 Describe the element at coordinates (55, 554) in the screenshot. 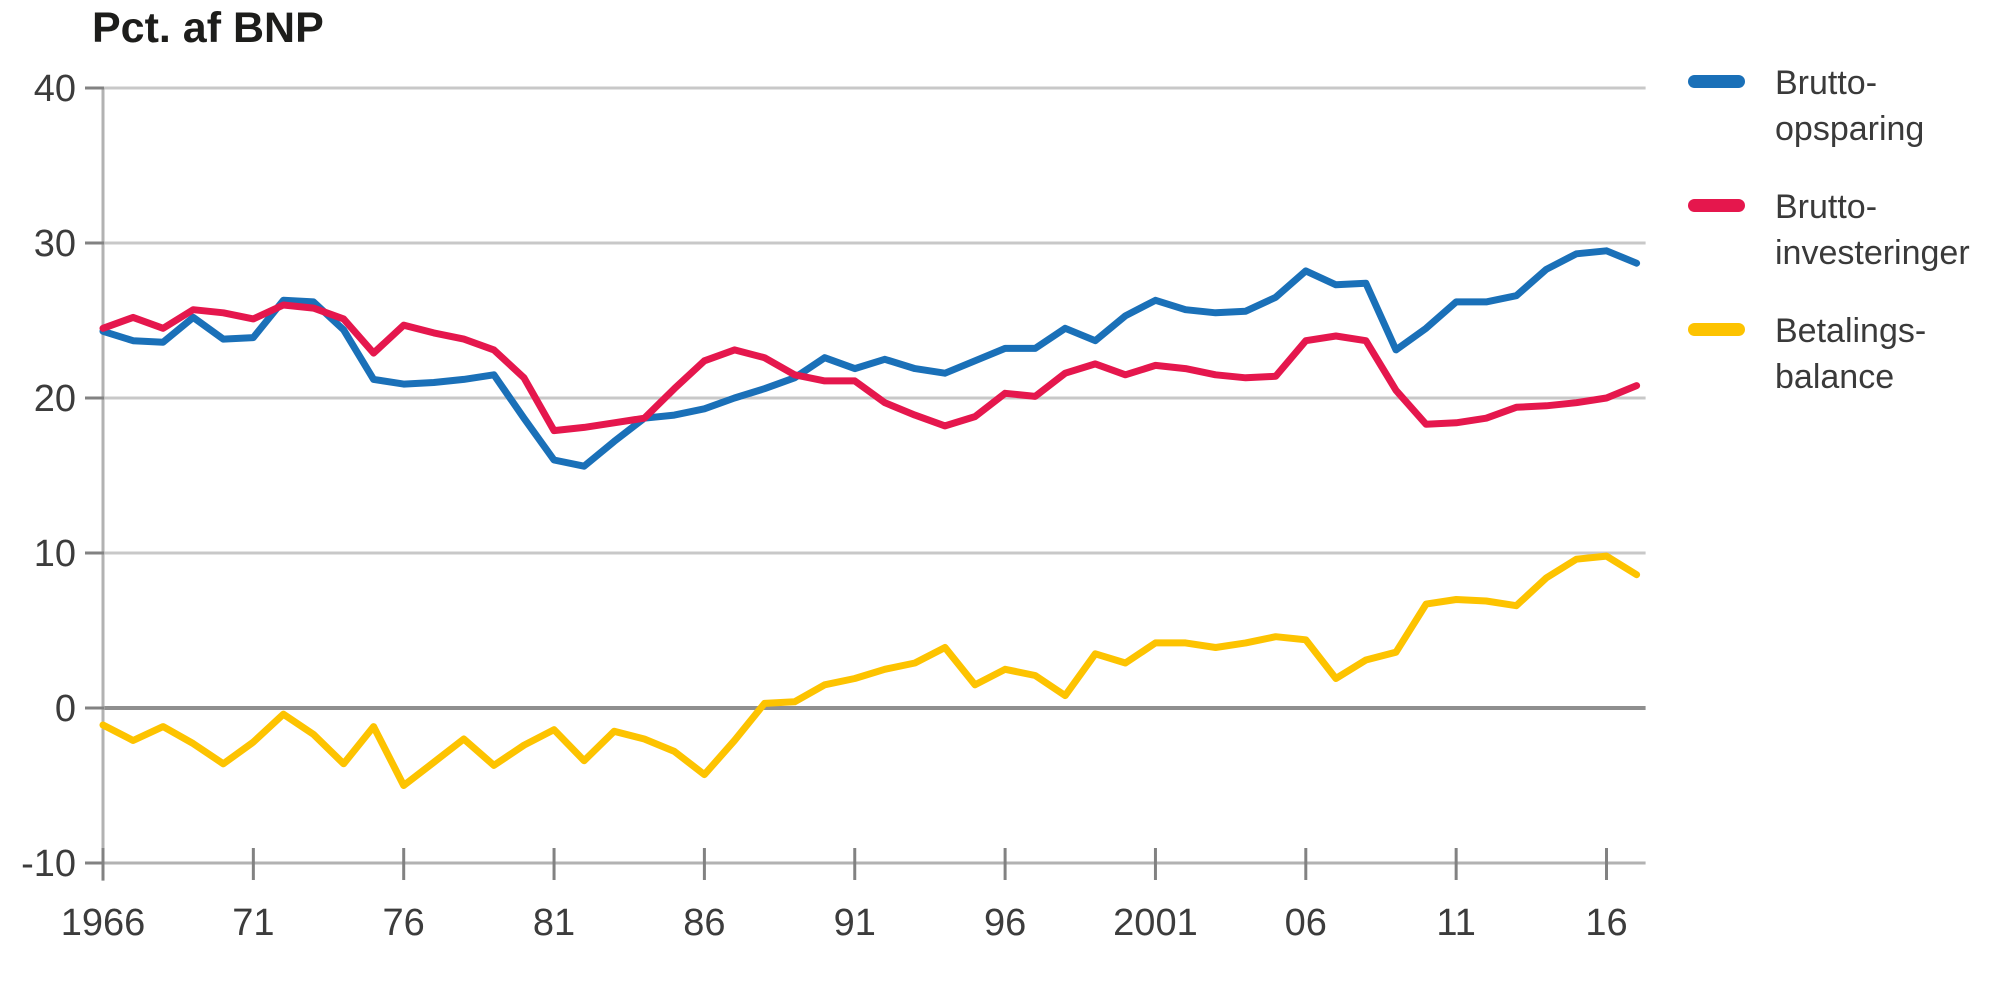

I see `y-tick-label: 10` at that location.